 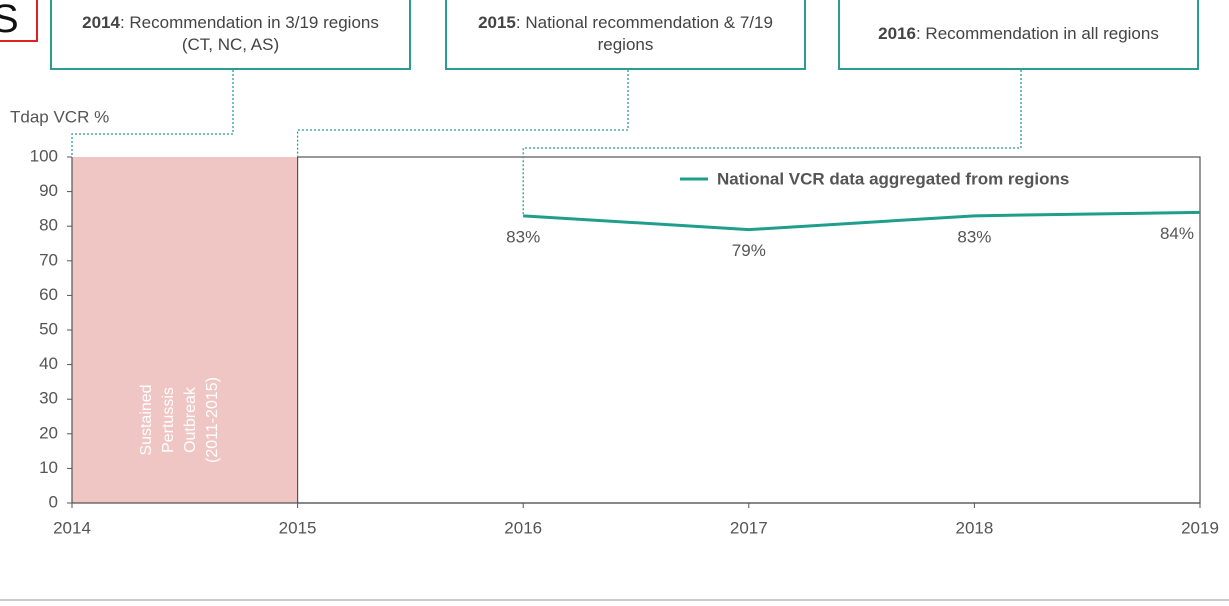 What do you see at coordinates (48, 467) in the screenshot?
I see `y-tick-label: 10` at bounding box center [48, 467].